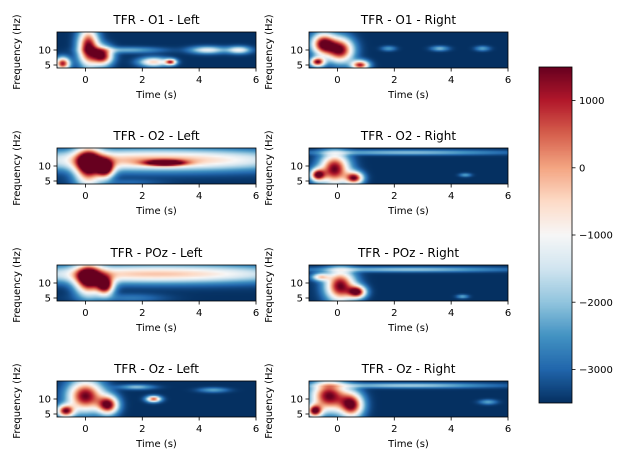 Image resolution: width=637 pixels, height=470 pixels. Describe the element at coordinates (555, 235) in the screenshot. I see `colorbar-gradient` at that location.